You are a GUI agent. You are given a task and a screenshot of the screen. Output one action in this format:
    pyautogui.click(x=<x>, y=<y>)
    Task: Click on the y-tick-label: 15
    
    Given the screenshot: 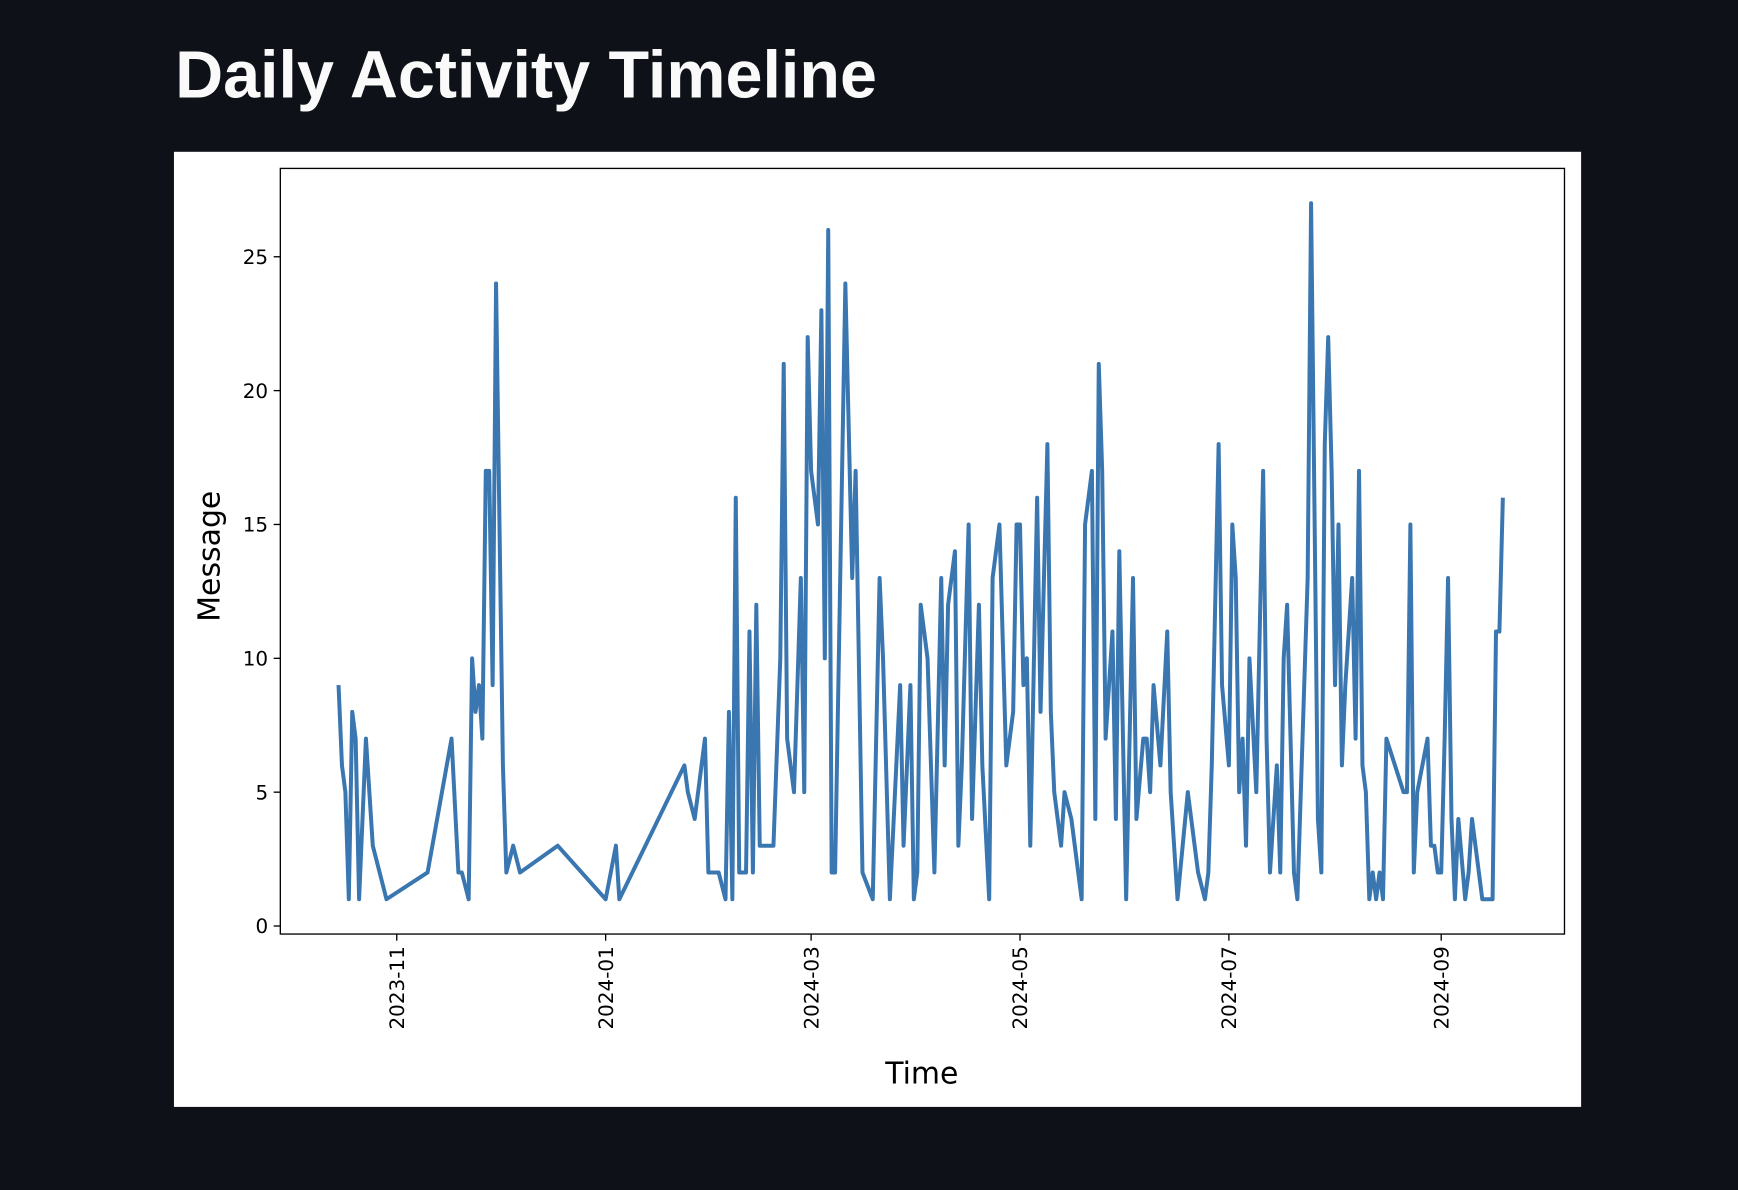 What is the action you would take?
    pyautogui.click(x=255, y=525)
    